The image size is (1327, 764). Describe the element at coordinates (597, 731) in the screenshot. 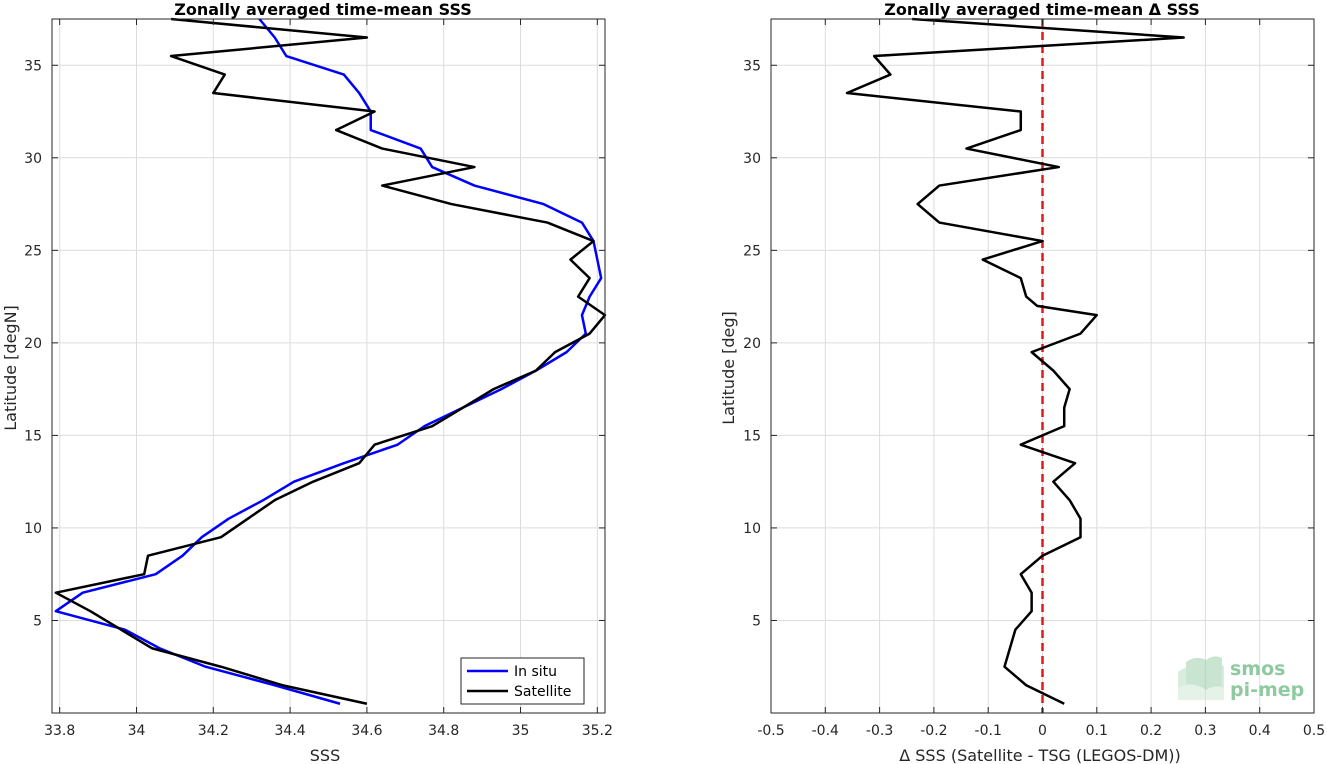

I see `x-tick-label: 35.2` at that location.